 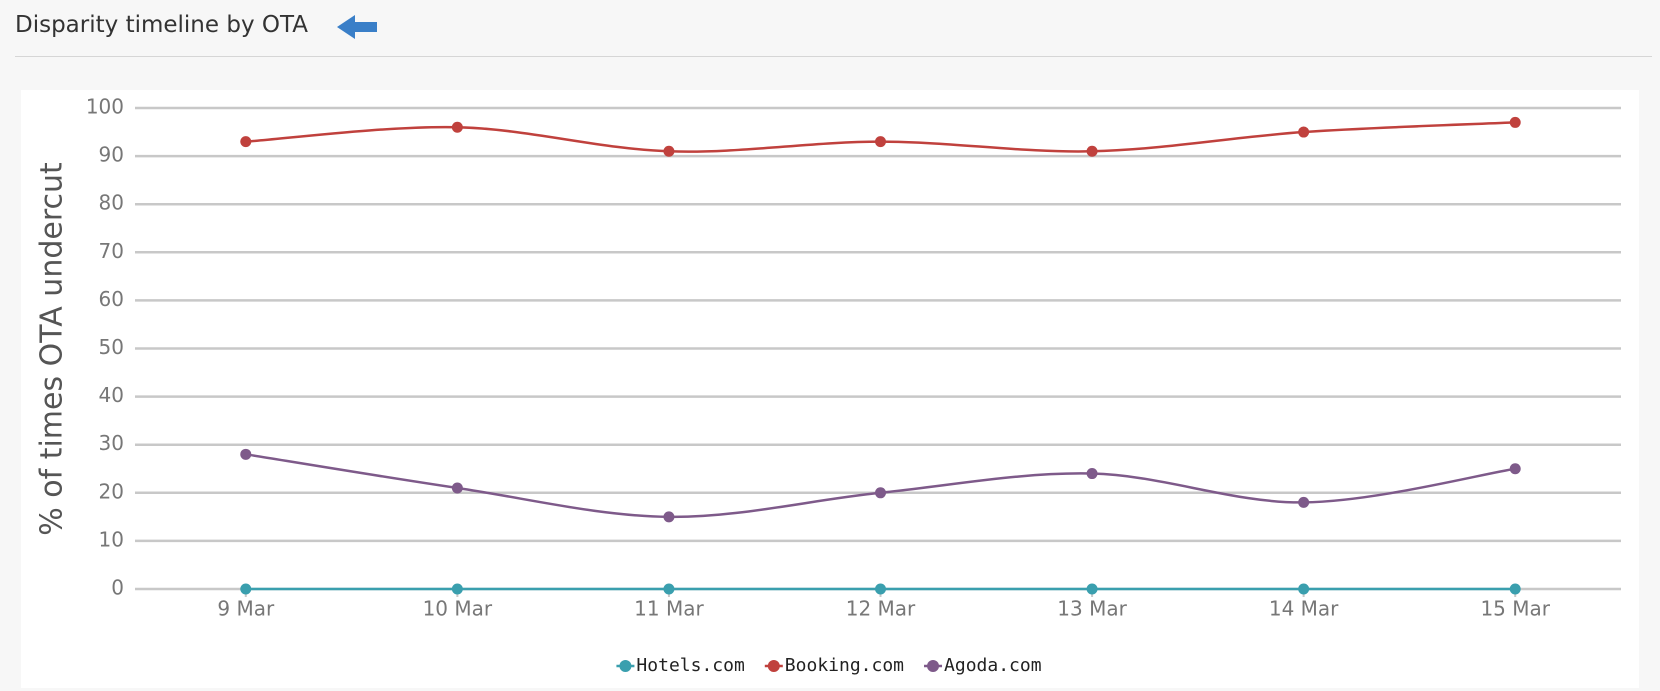 What do you see at coordinates (246, 609) in the screenshot?
I see `x-tick-label: 9 Mar` at bounding box center [246, 609].